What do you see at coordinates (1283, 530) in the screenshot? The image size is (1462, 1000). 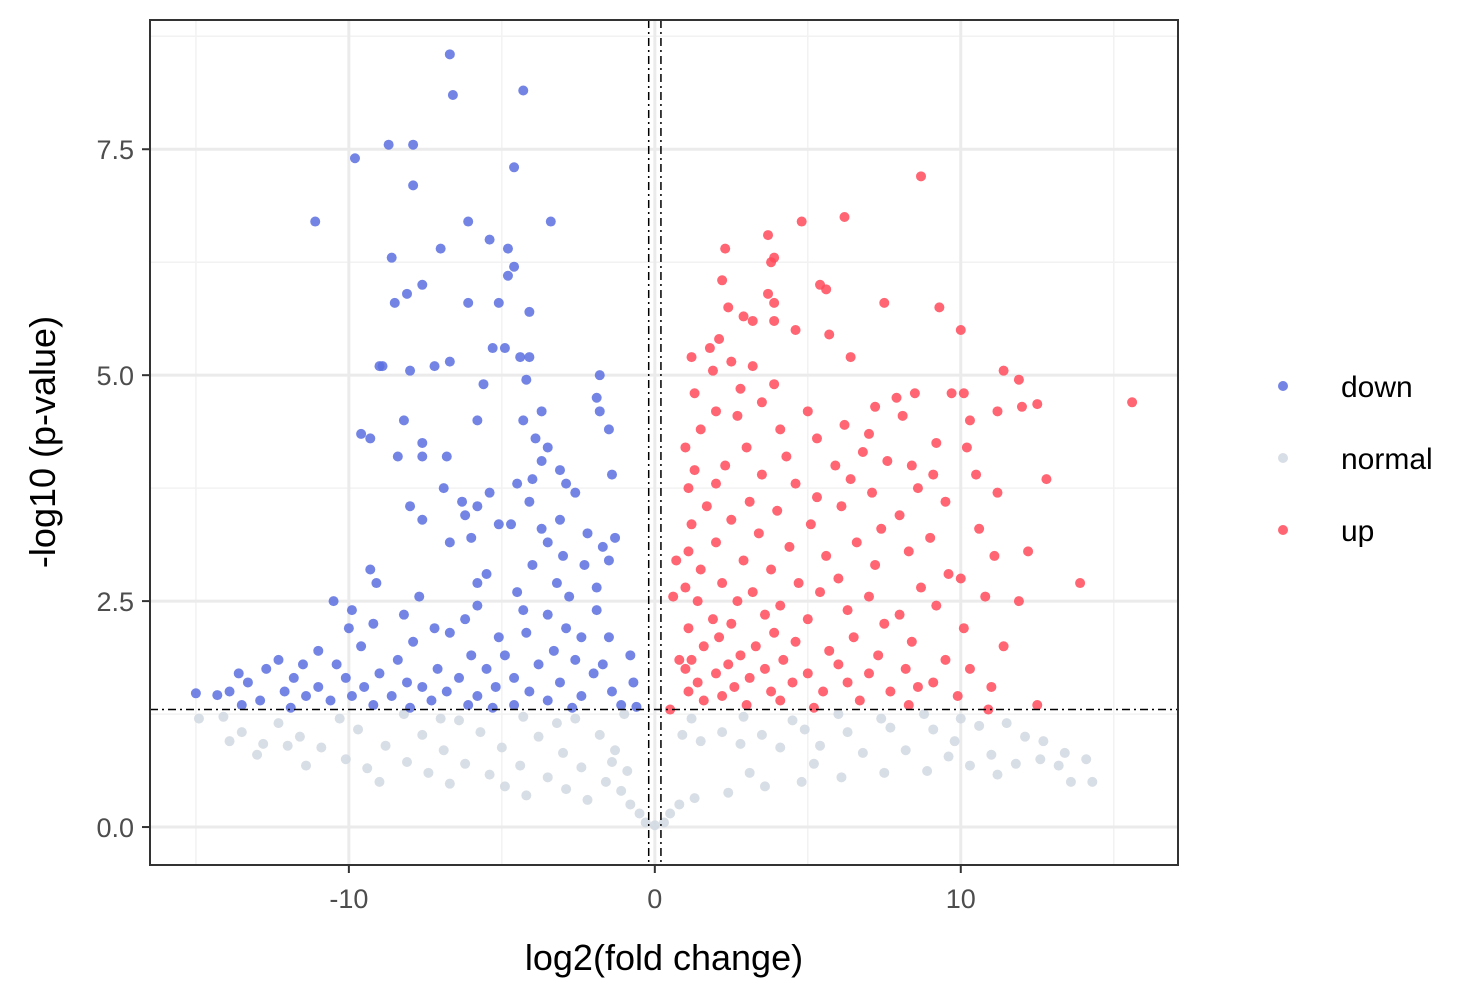 I see `legend-key-up` at bounding box center [1283, 530].